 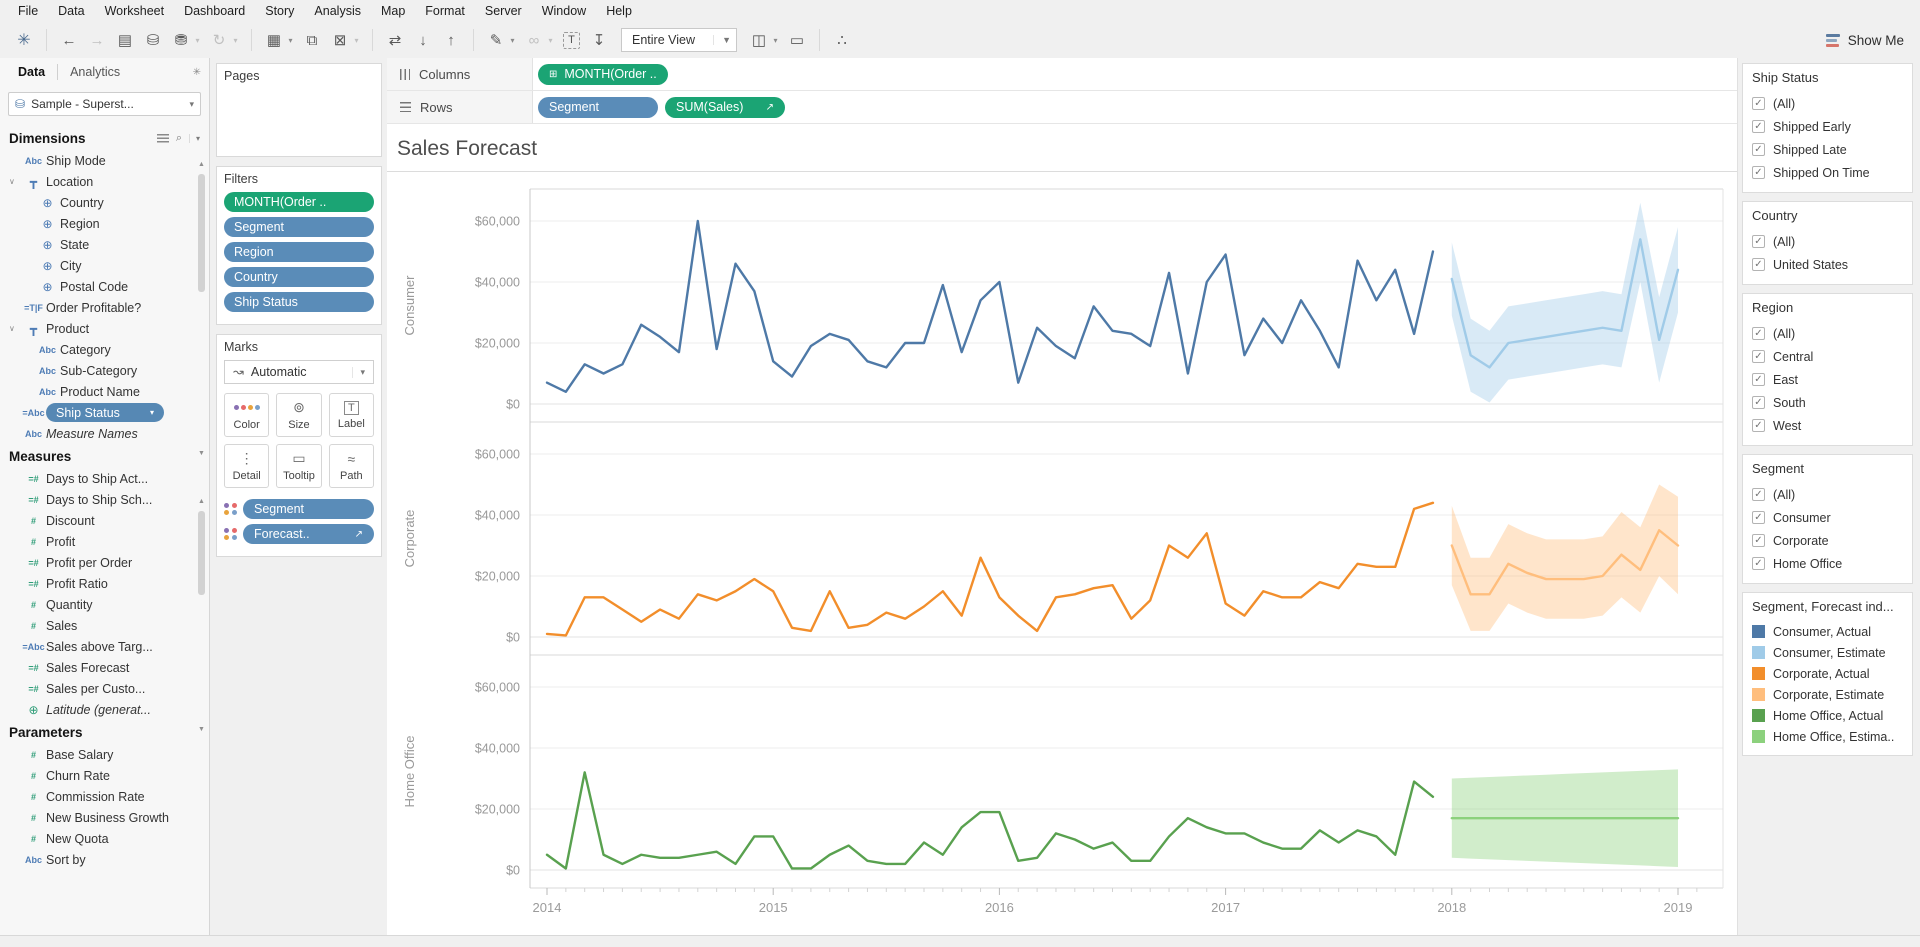 I want to click on presentation-mode-icon: ▭, so click(x=797, y=40).